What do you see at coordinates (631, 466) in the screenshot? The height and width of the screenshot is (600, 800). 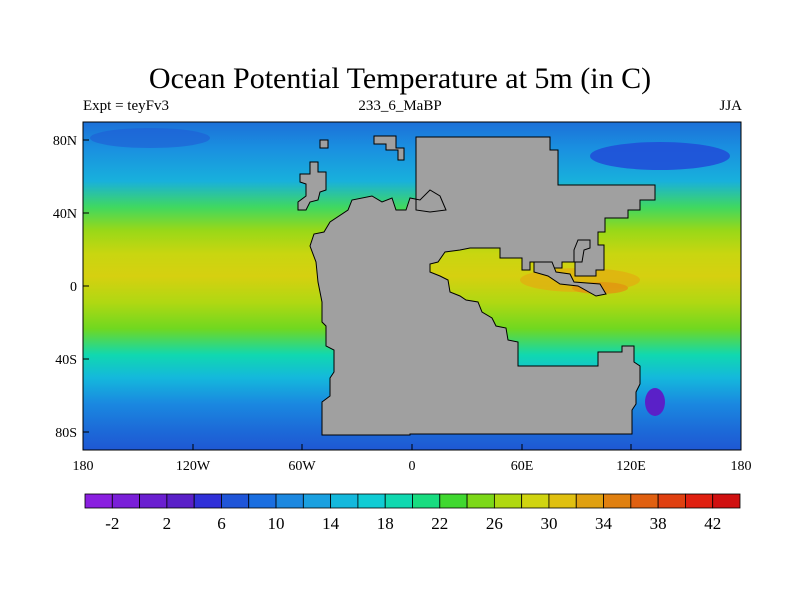 I see `x-tick-label: 120E` at bounding box center [631, 466].